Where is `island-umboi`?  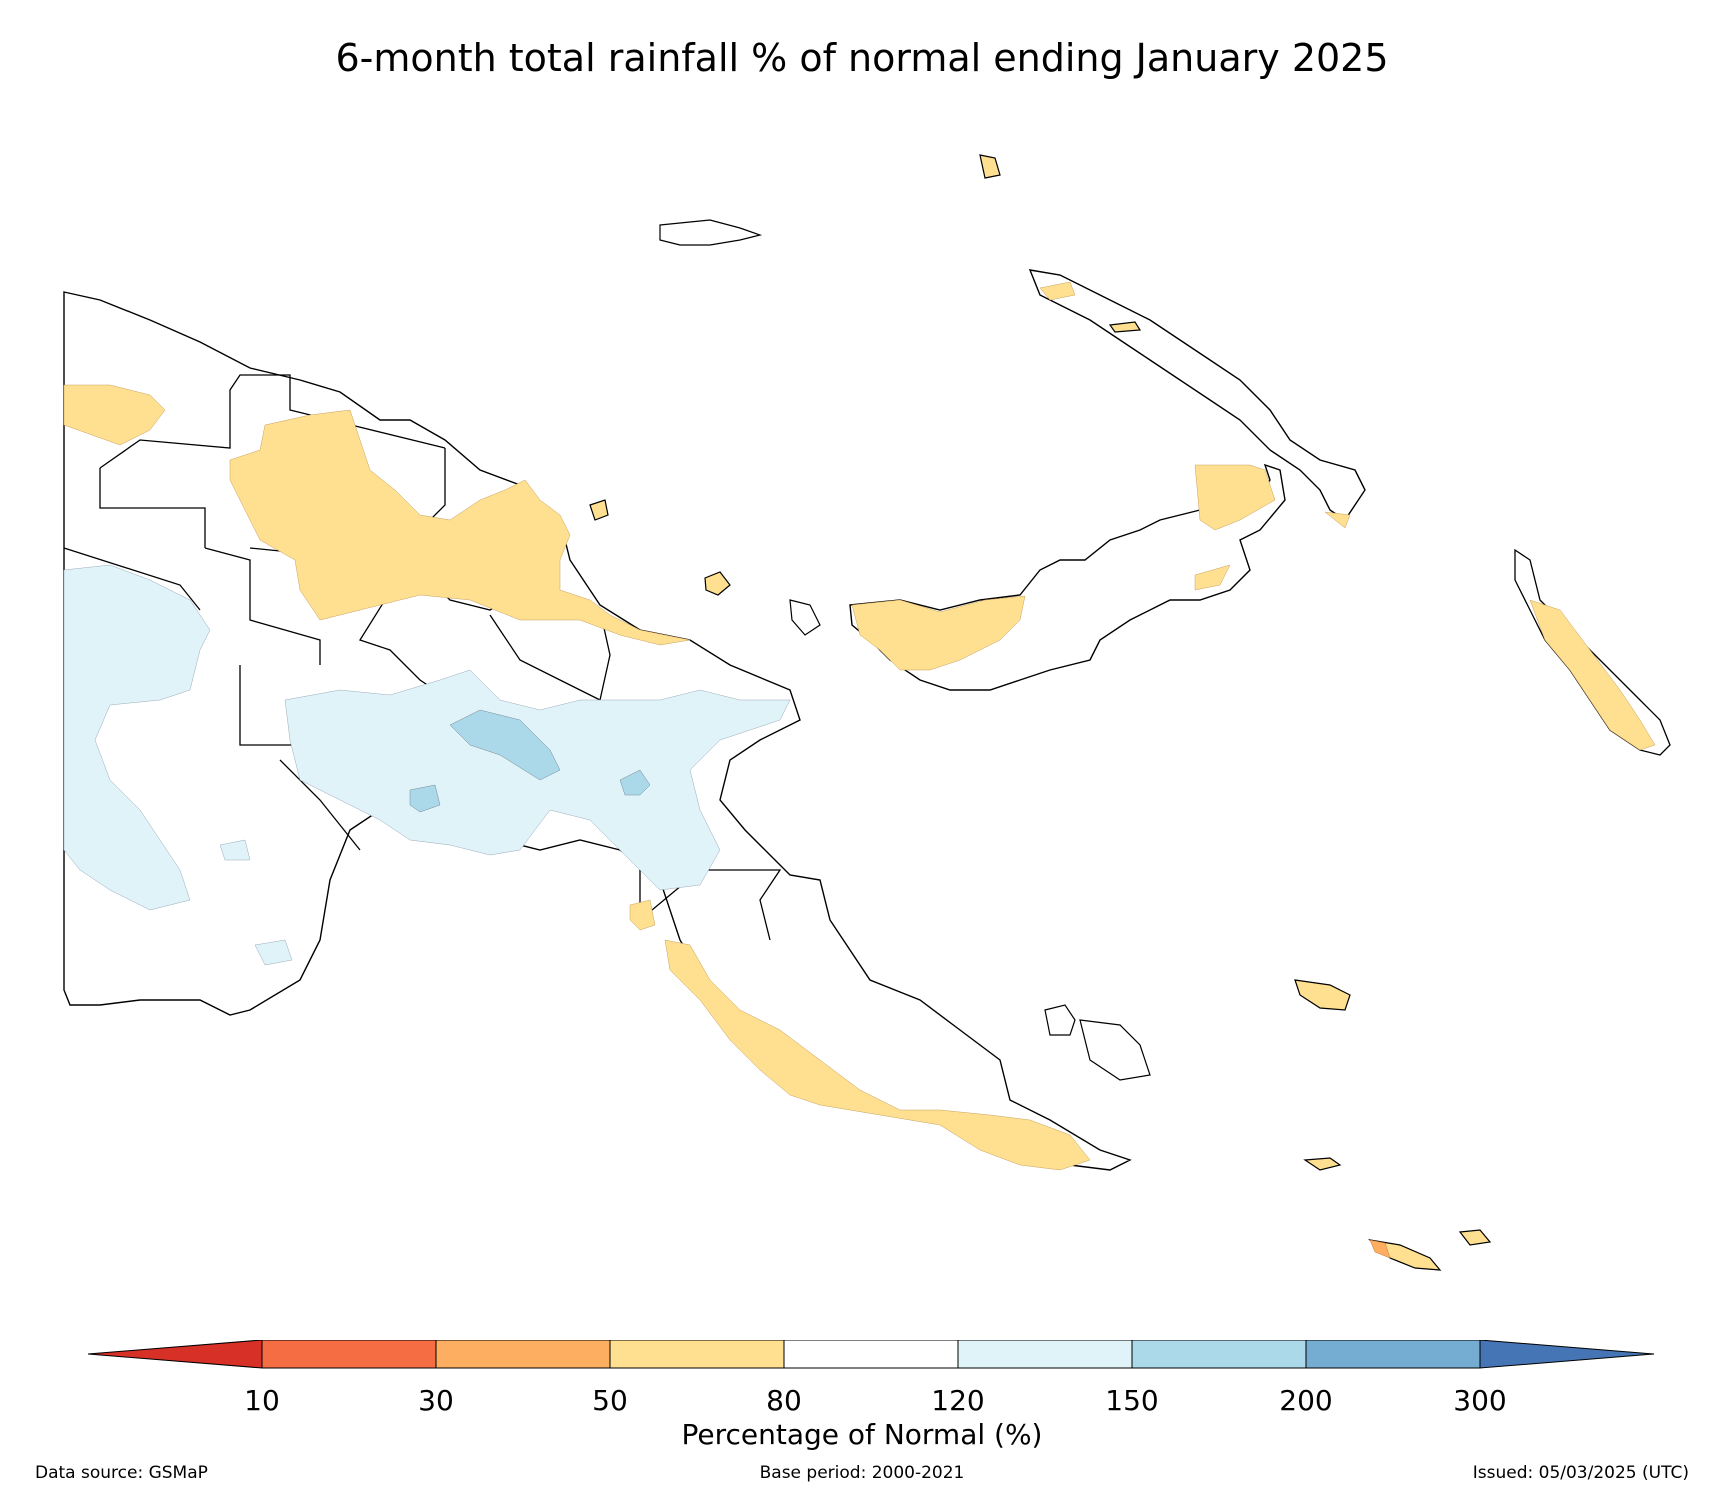
island-umboi is located at coordinates (805, 617).